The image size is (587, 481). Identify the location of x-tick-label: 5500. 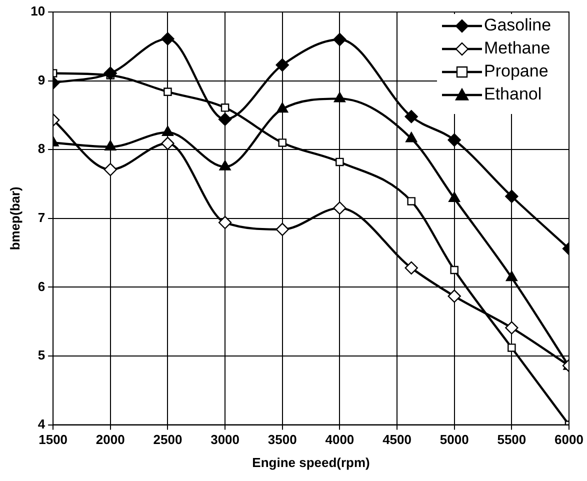
(511, 440).